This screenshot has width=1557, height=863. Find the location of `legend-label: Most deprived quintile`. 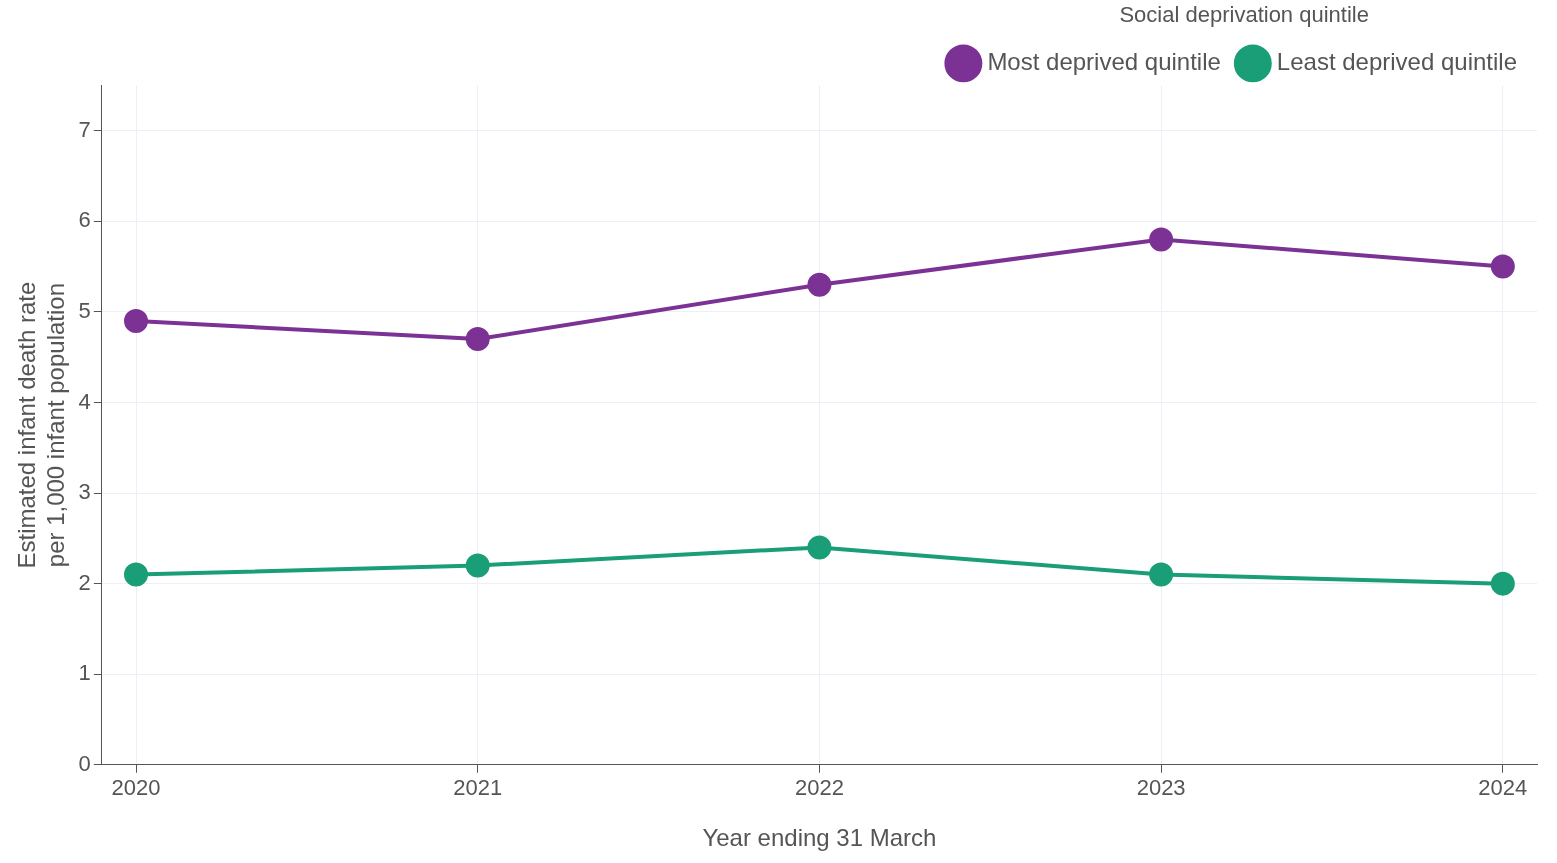

legend-label: Most deprived quintile is located at coordinates (1104, 62).